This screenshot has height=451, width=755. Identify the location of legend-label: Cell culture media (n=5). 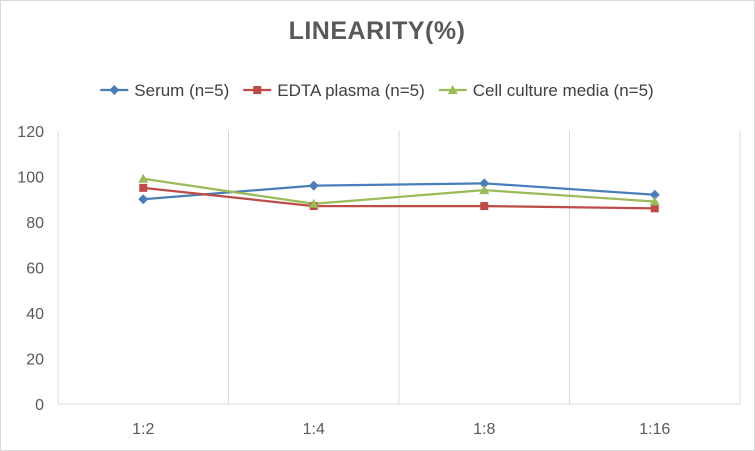
(563, 90).